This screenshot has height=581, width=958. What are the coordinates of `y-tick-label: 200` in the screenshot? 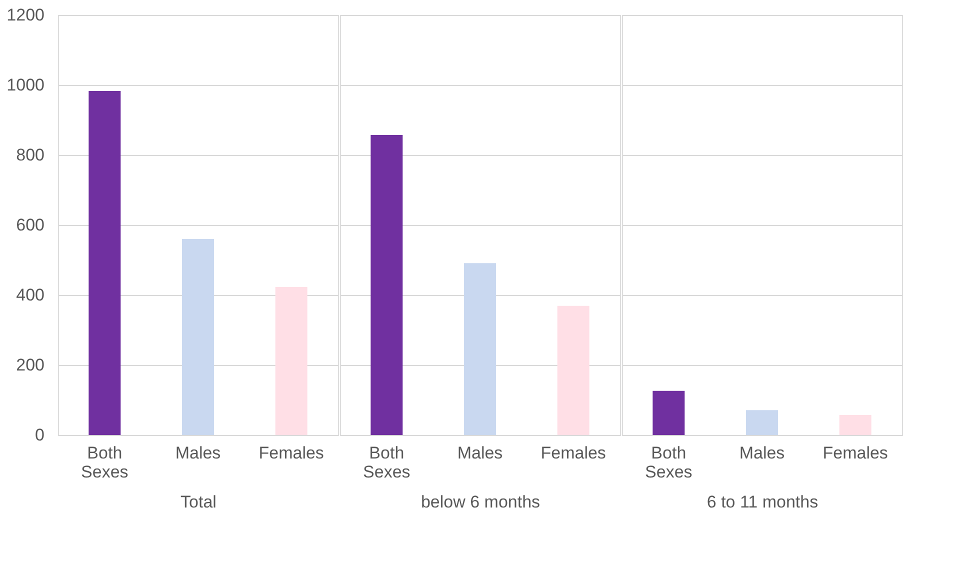 It's located at (30, 365).